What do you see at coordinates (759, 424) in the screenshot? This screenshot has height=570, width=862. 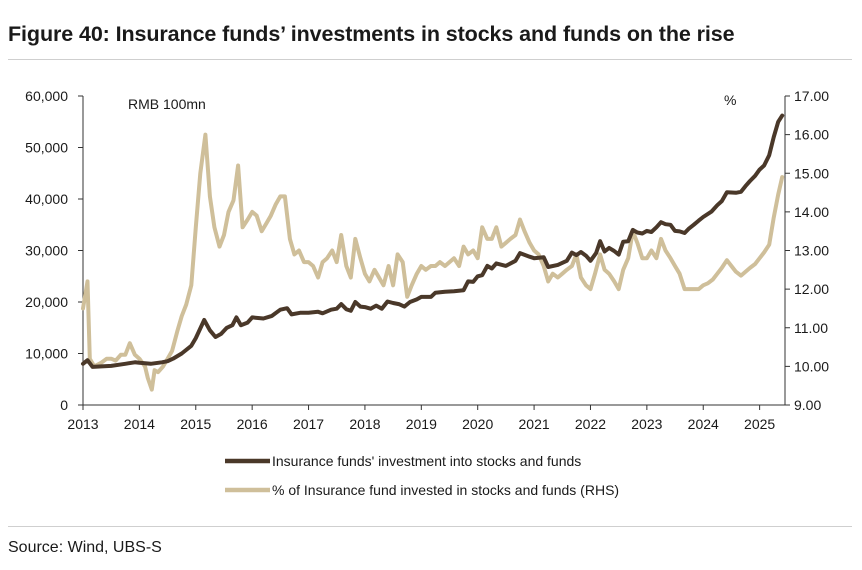 I see `x-axis-tick-label: 2025` at bounding box center [759, 424].